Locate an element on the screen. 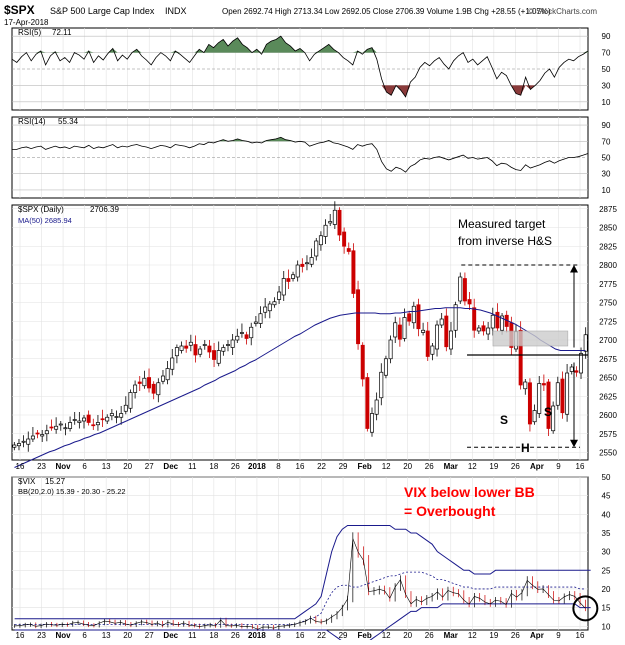 This screenshot has width=625, height=645. annotation-inverse-hs: from inverse H&S is located at coordinates (505, 241).